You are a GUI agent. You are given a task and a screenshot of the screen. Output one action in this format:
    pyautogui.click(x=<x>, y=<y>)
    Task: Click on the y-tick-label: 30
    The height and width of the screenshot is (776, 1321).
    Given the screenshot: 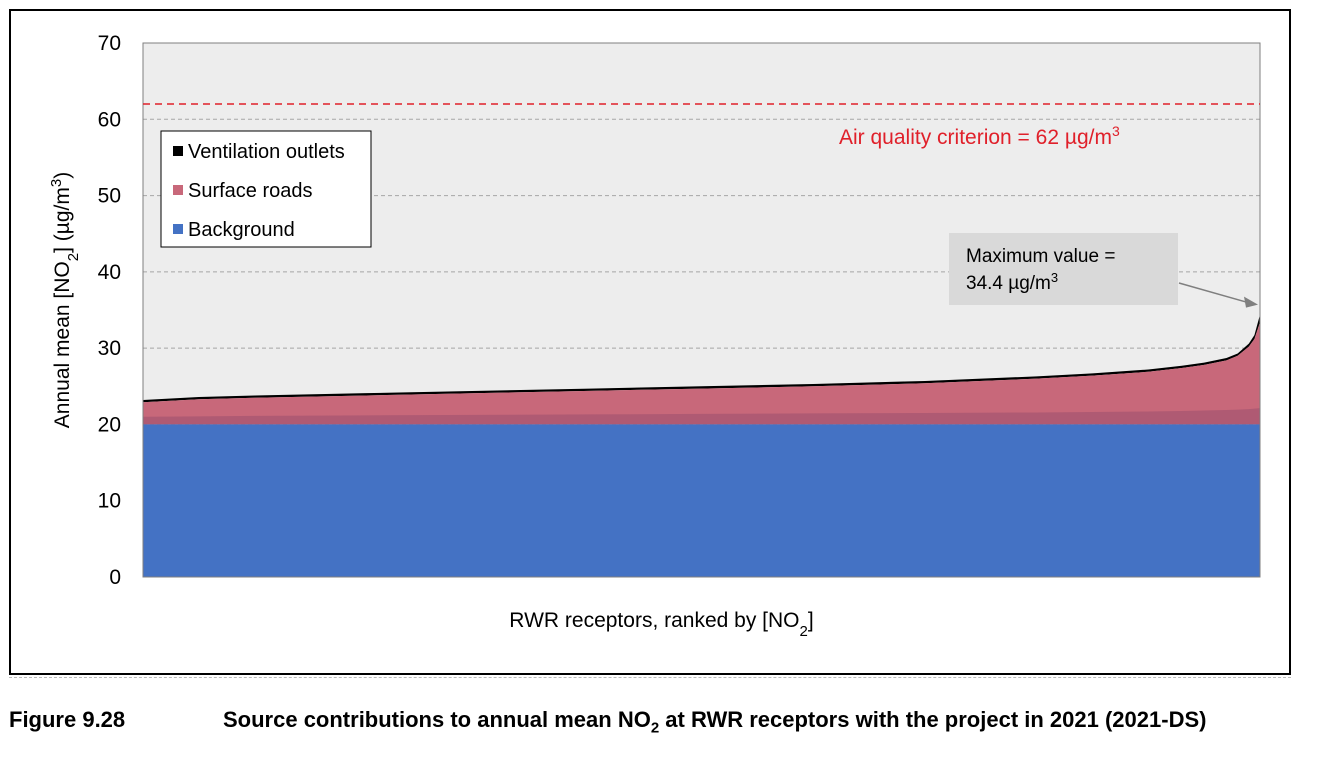 What is the action you would take?
    pyautogui.click(x=109, y=348)
    